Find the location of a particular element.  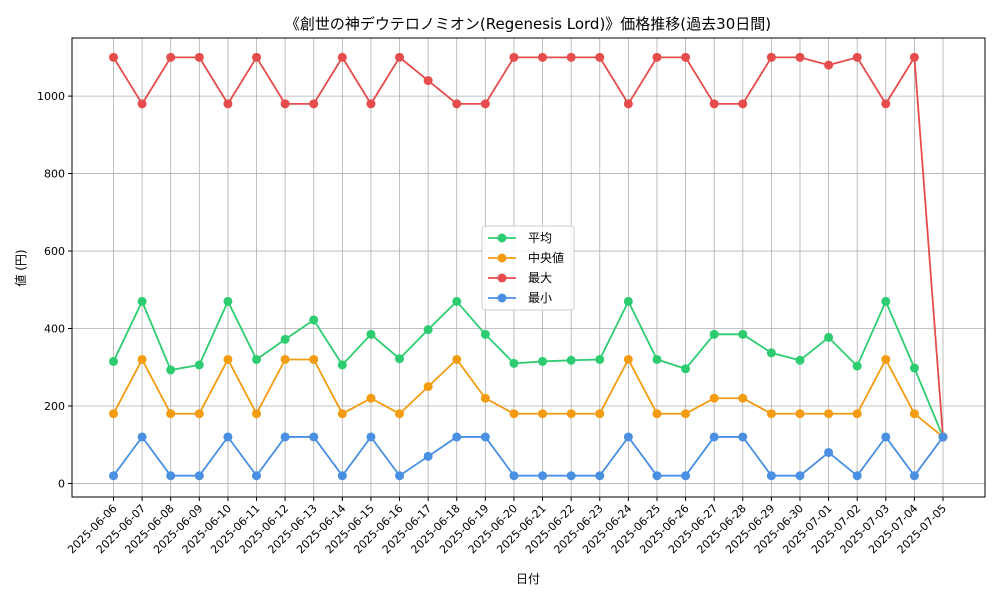

y-tick-label: 1000 is located at coordinates (51, 96).